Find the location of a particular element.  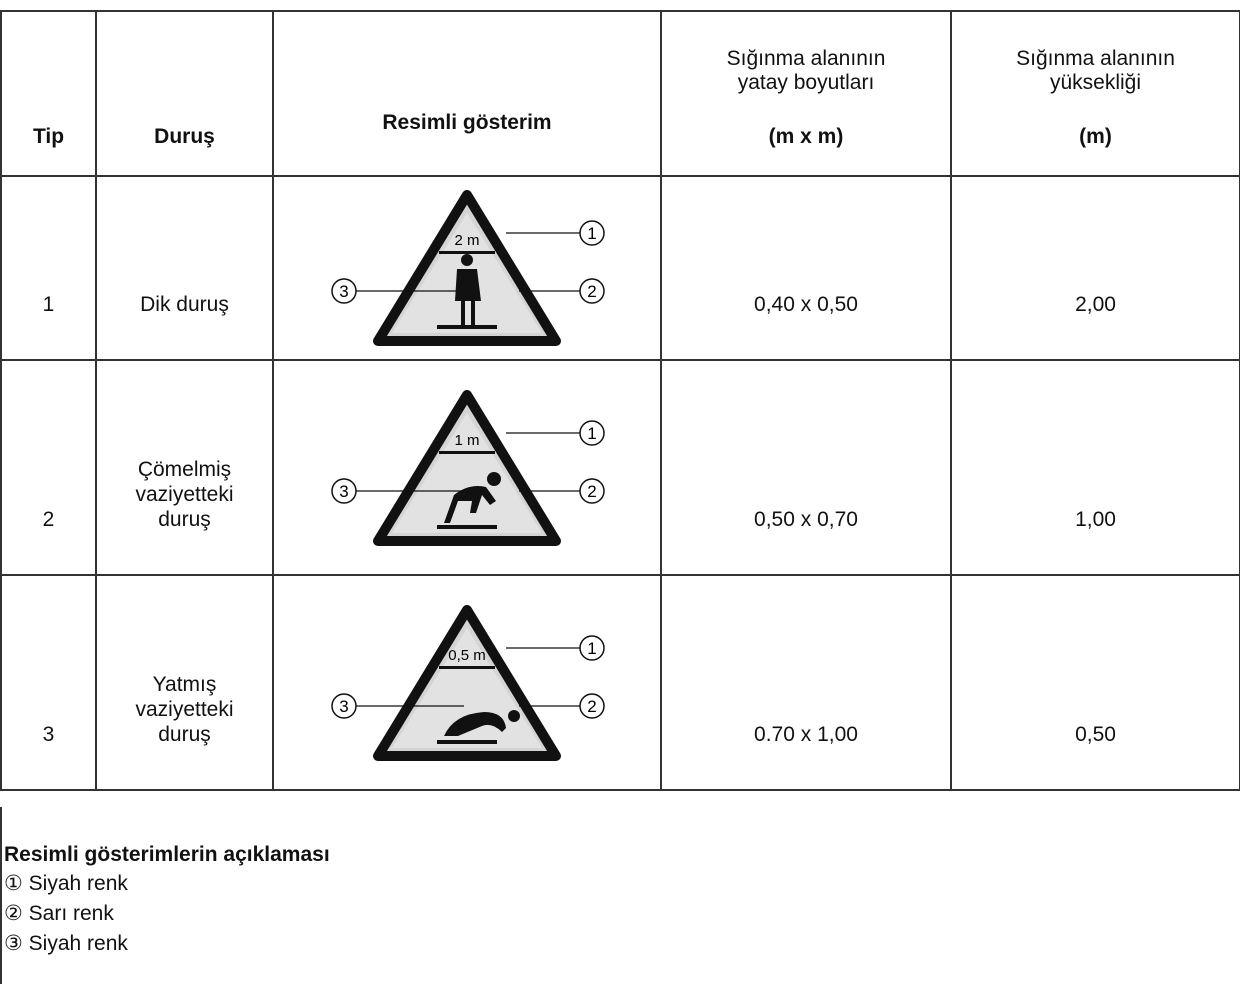

cell: 1 m 1 2 3 is located at coordinates (467, 467).